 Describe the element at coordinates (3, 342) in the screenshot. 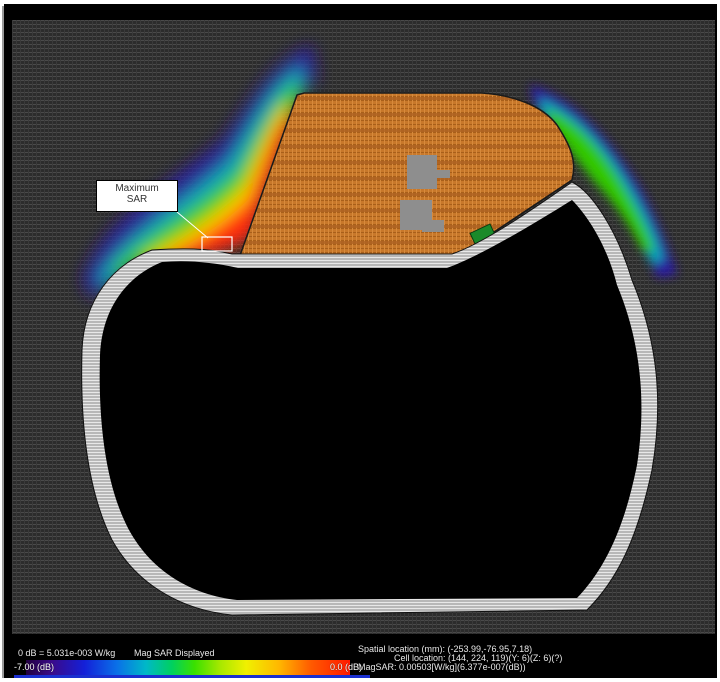

I see `window-edge` at that location.